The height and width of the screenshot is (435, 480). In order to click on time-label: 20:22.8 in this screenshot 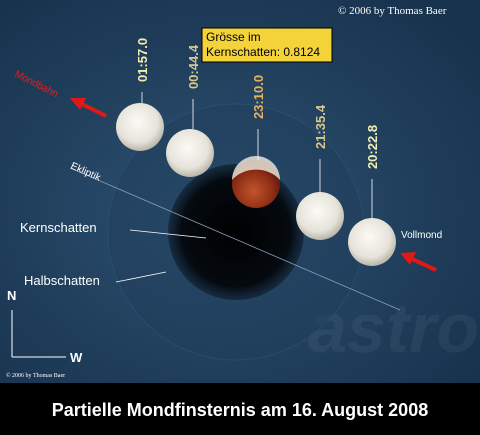, I will do `click(372, 147)`.